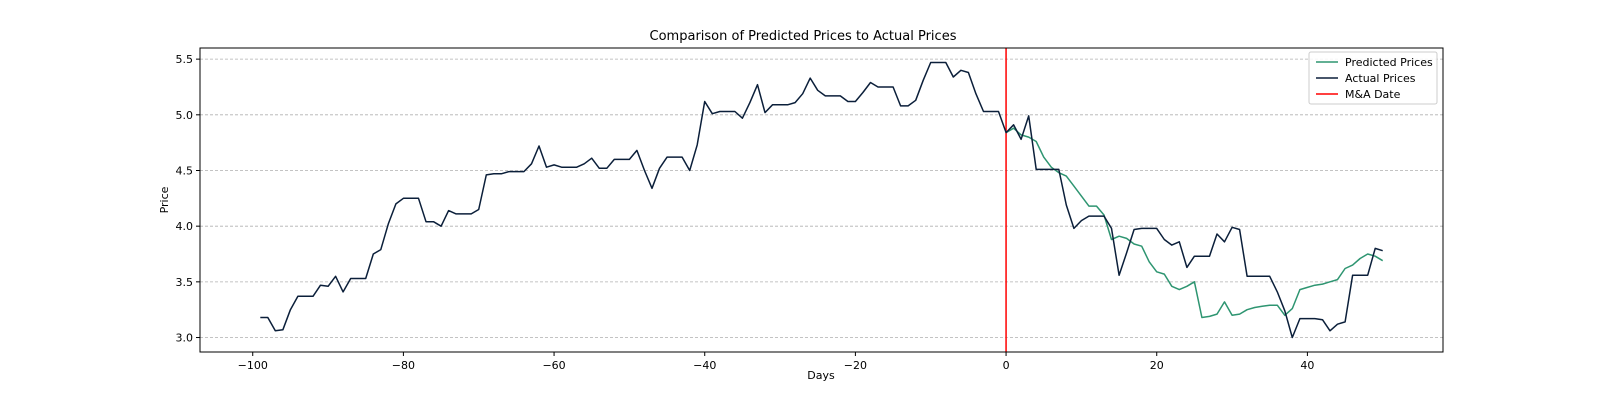  I want to click on predicted-prices-line, so click(1194, 223).